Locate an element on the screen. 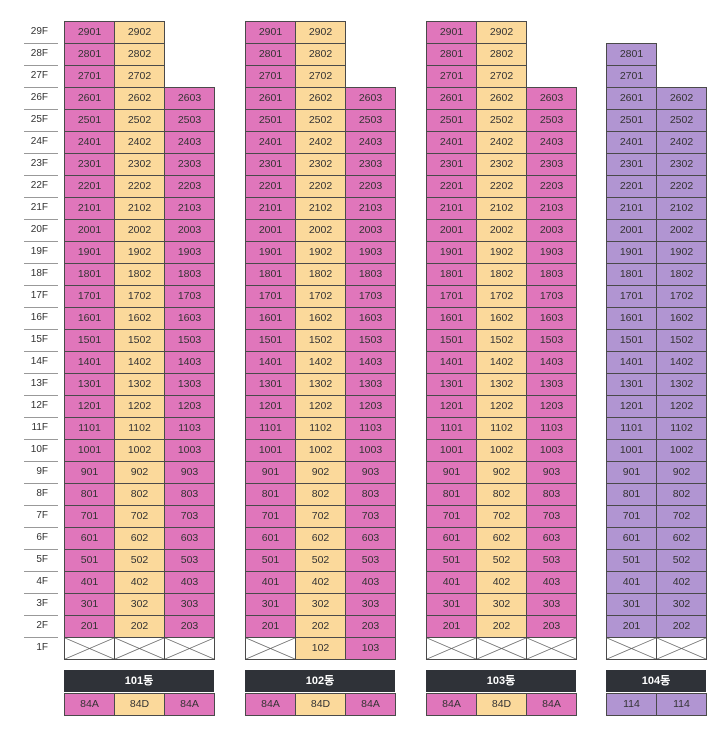 Image resolution: width=727 pixels, height=730 pixels. unit-cell: 302 is located at coordinates (681, 604).